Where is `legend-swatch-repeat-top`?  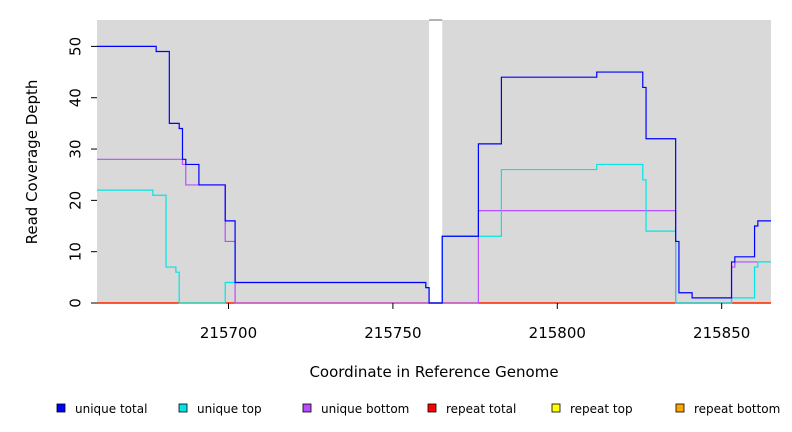 legend-swatch-repeat-top is located at coordinates (556, 408).